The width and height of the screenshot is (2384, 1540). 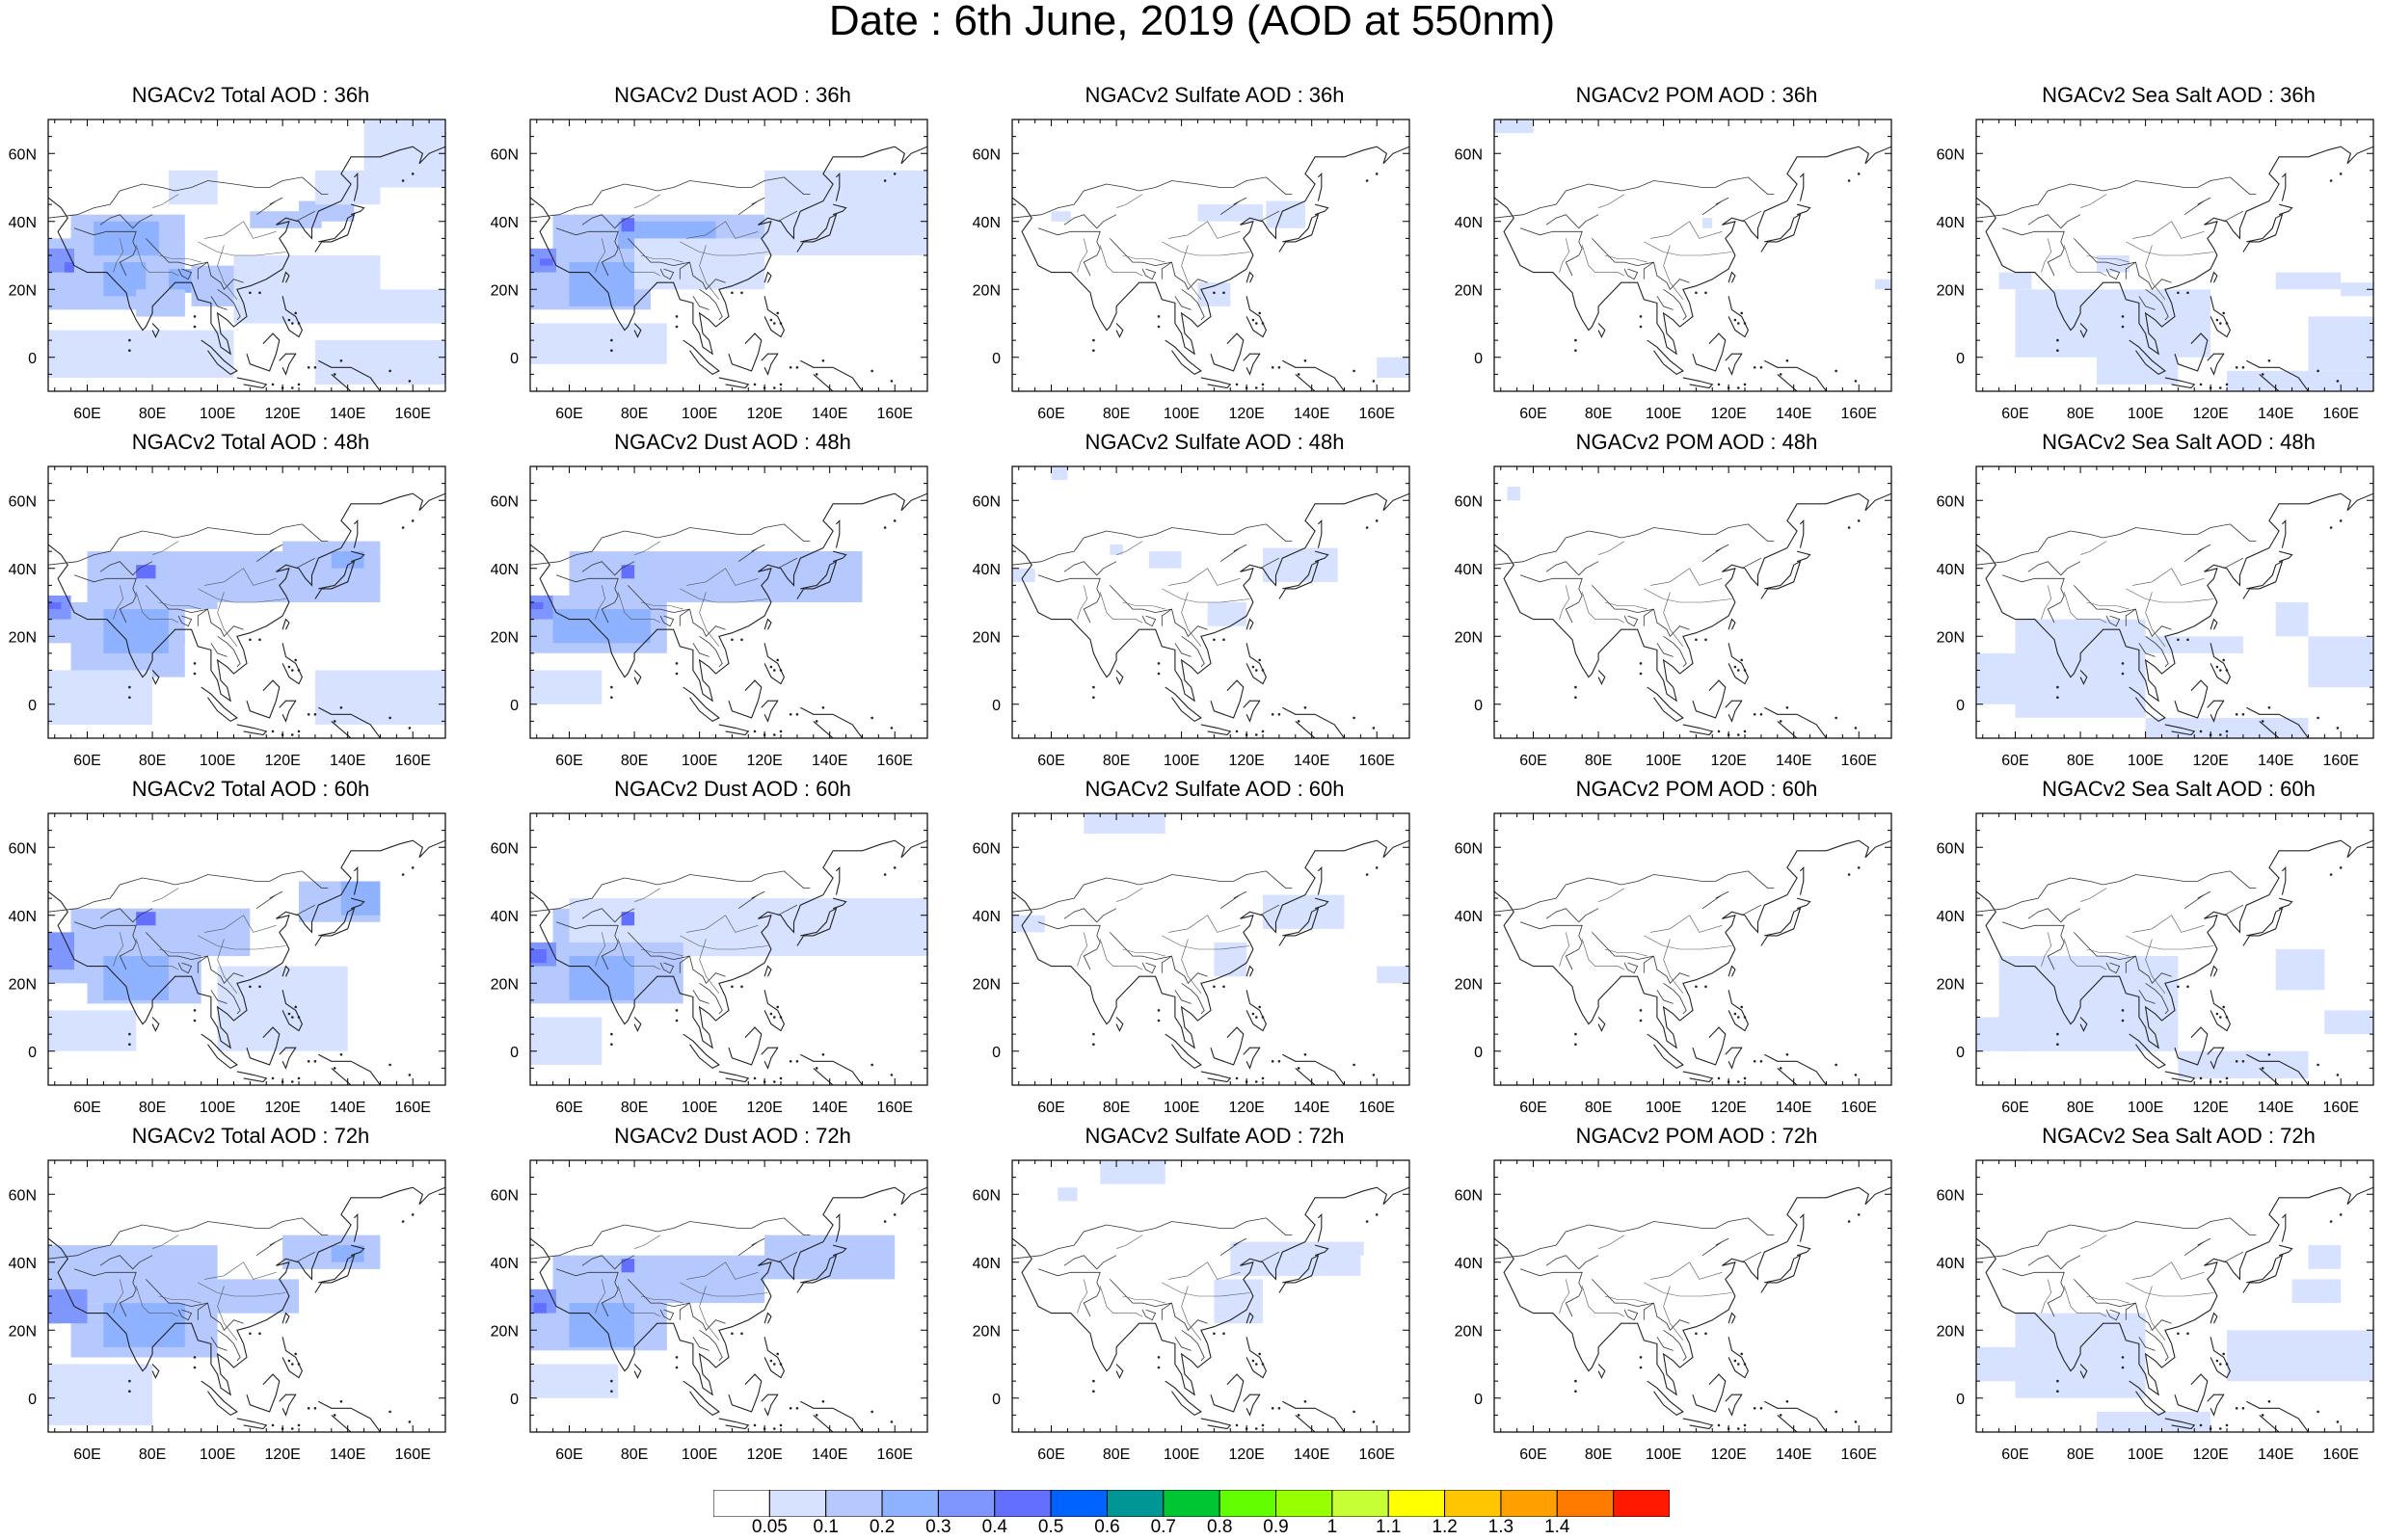 What do you see at coordinates (505, 917) in the screenshot?
I see `lat-tick-label: 40N` at bounding box center [505, 917].